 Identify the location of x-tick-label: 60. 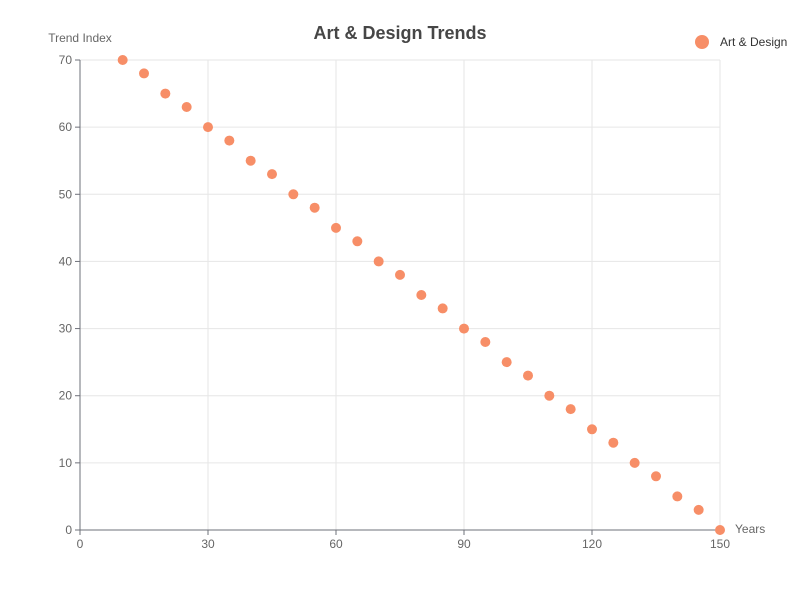
(336, 544).